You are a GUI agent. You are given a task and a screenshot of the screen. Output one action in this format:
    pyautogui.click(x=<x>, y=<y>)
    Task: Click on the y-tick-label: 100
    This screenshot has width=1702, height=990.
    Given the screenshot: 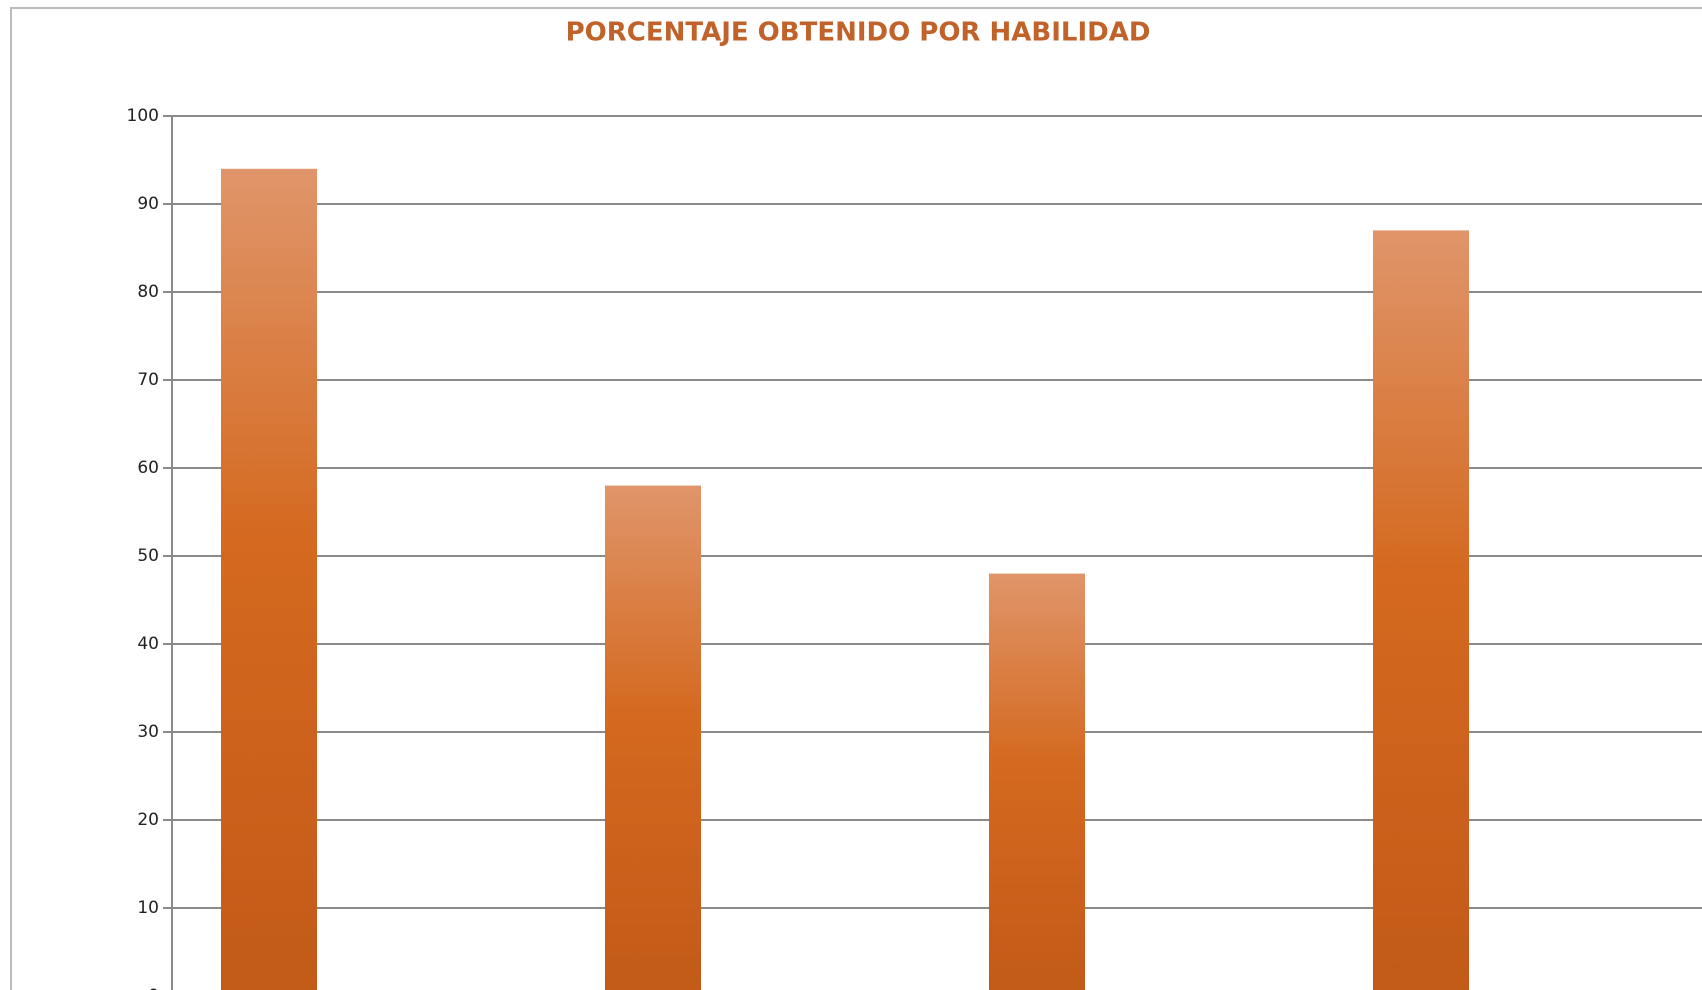 What is the action you would take?
    pyautogui.click(x=143, y=116)
    